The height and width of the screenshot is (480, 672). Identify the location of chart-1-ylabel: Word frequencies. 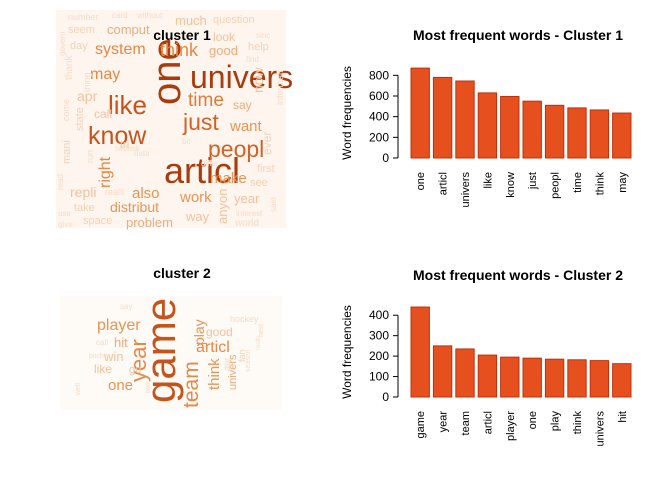
(347, 113).